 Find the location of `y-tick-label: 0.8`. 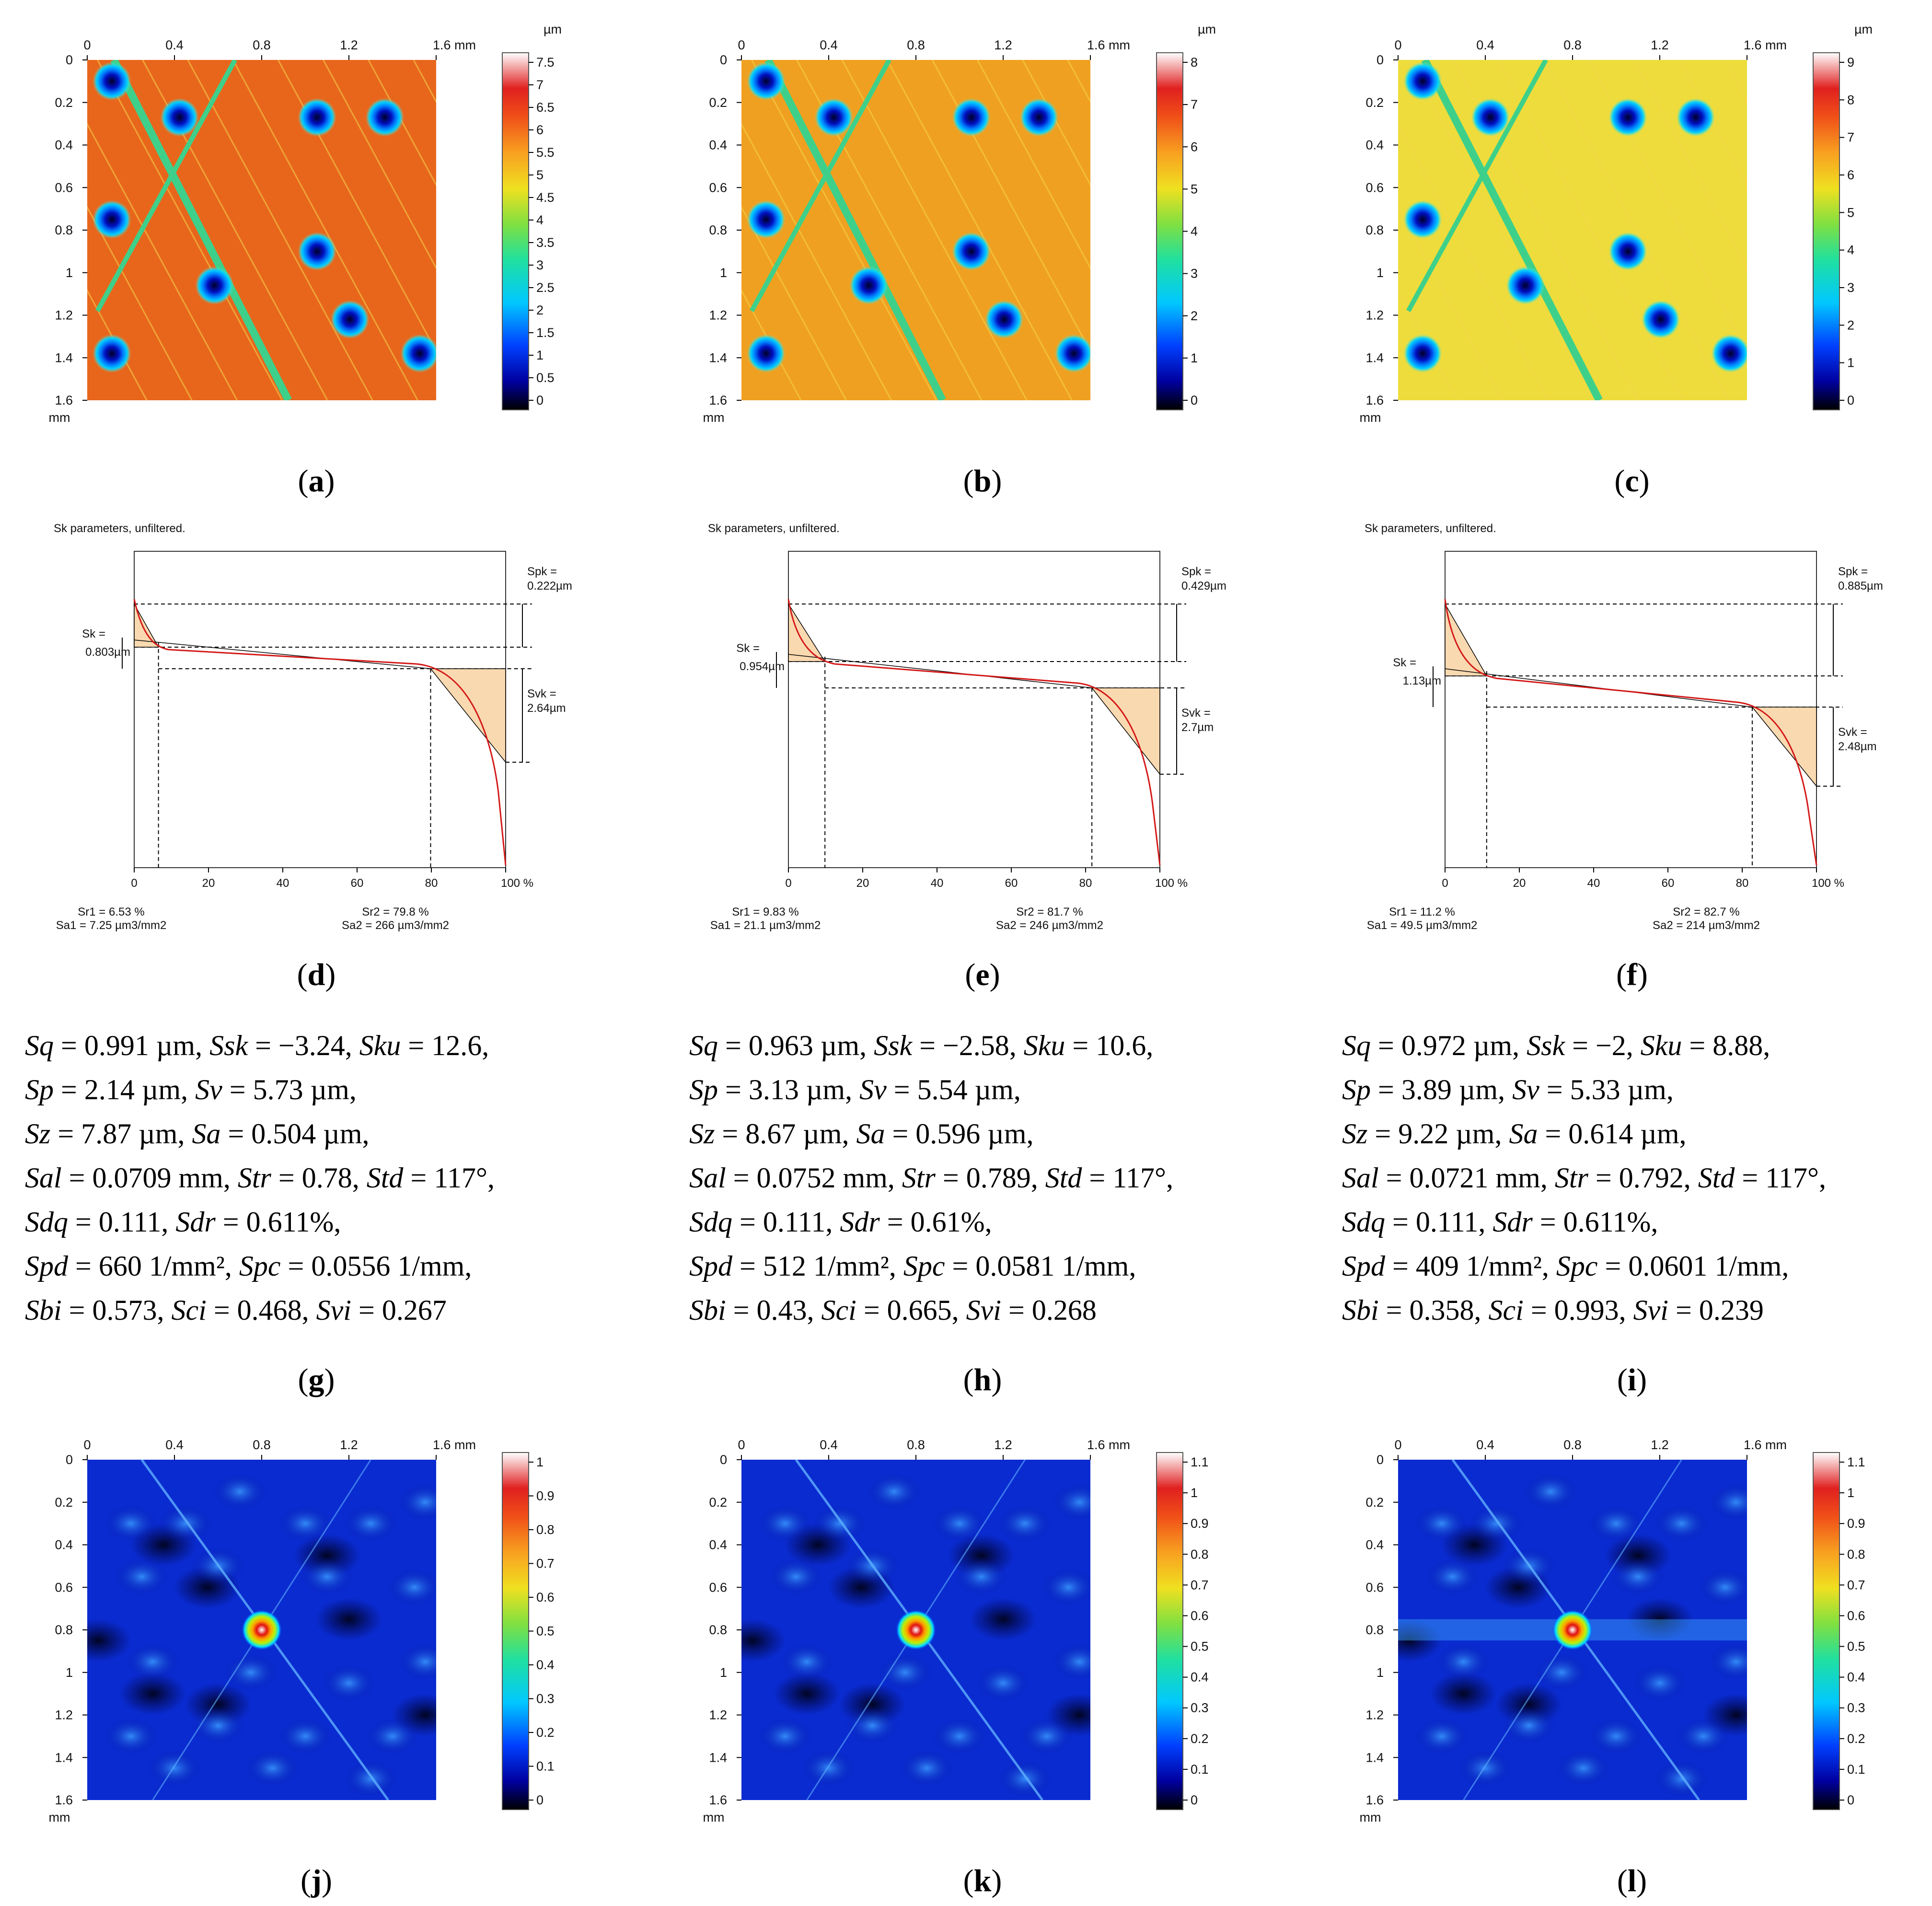

y-tick-label: 0.8 is located at coordinates (1374, 230).